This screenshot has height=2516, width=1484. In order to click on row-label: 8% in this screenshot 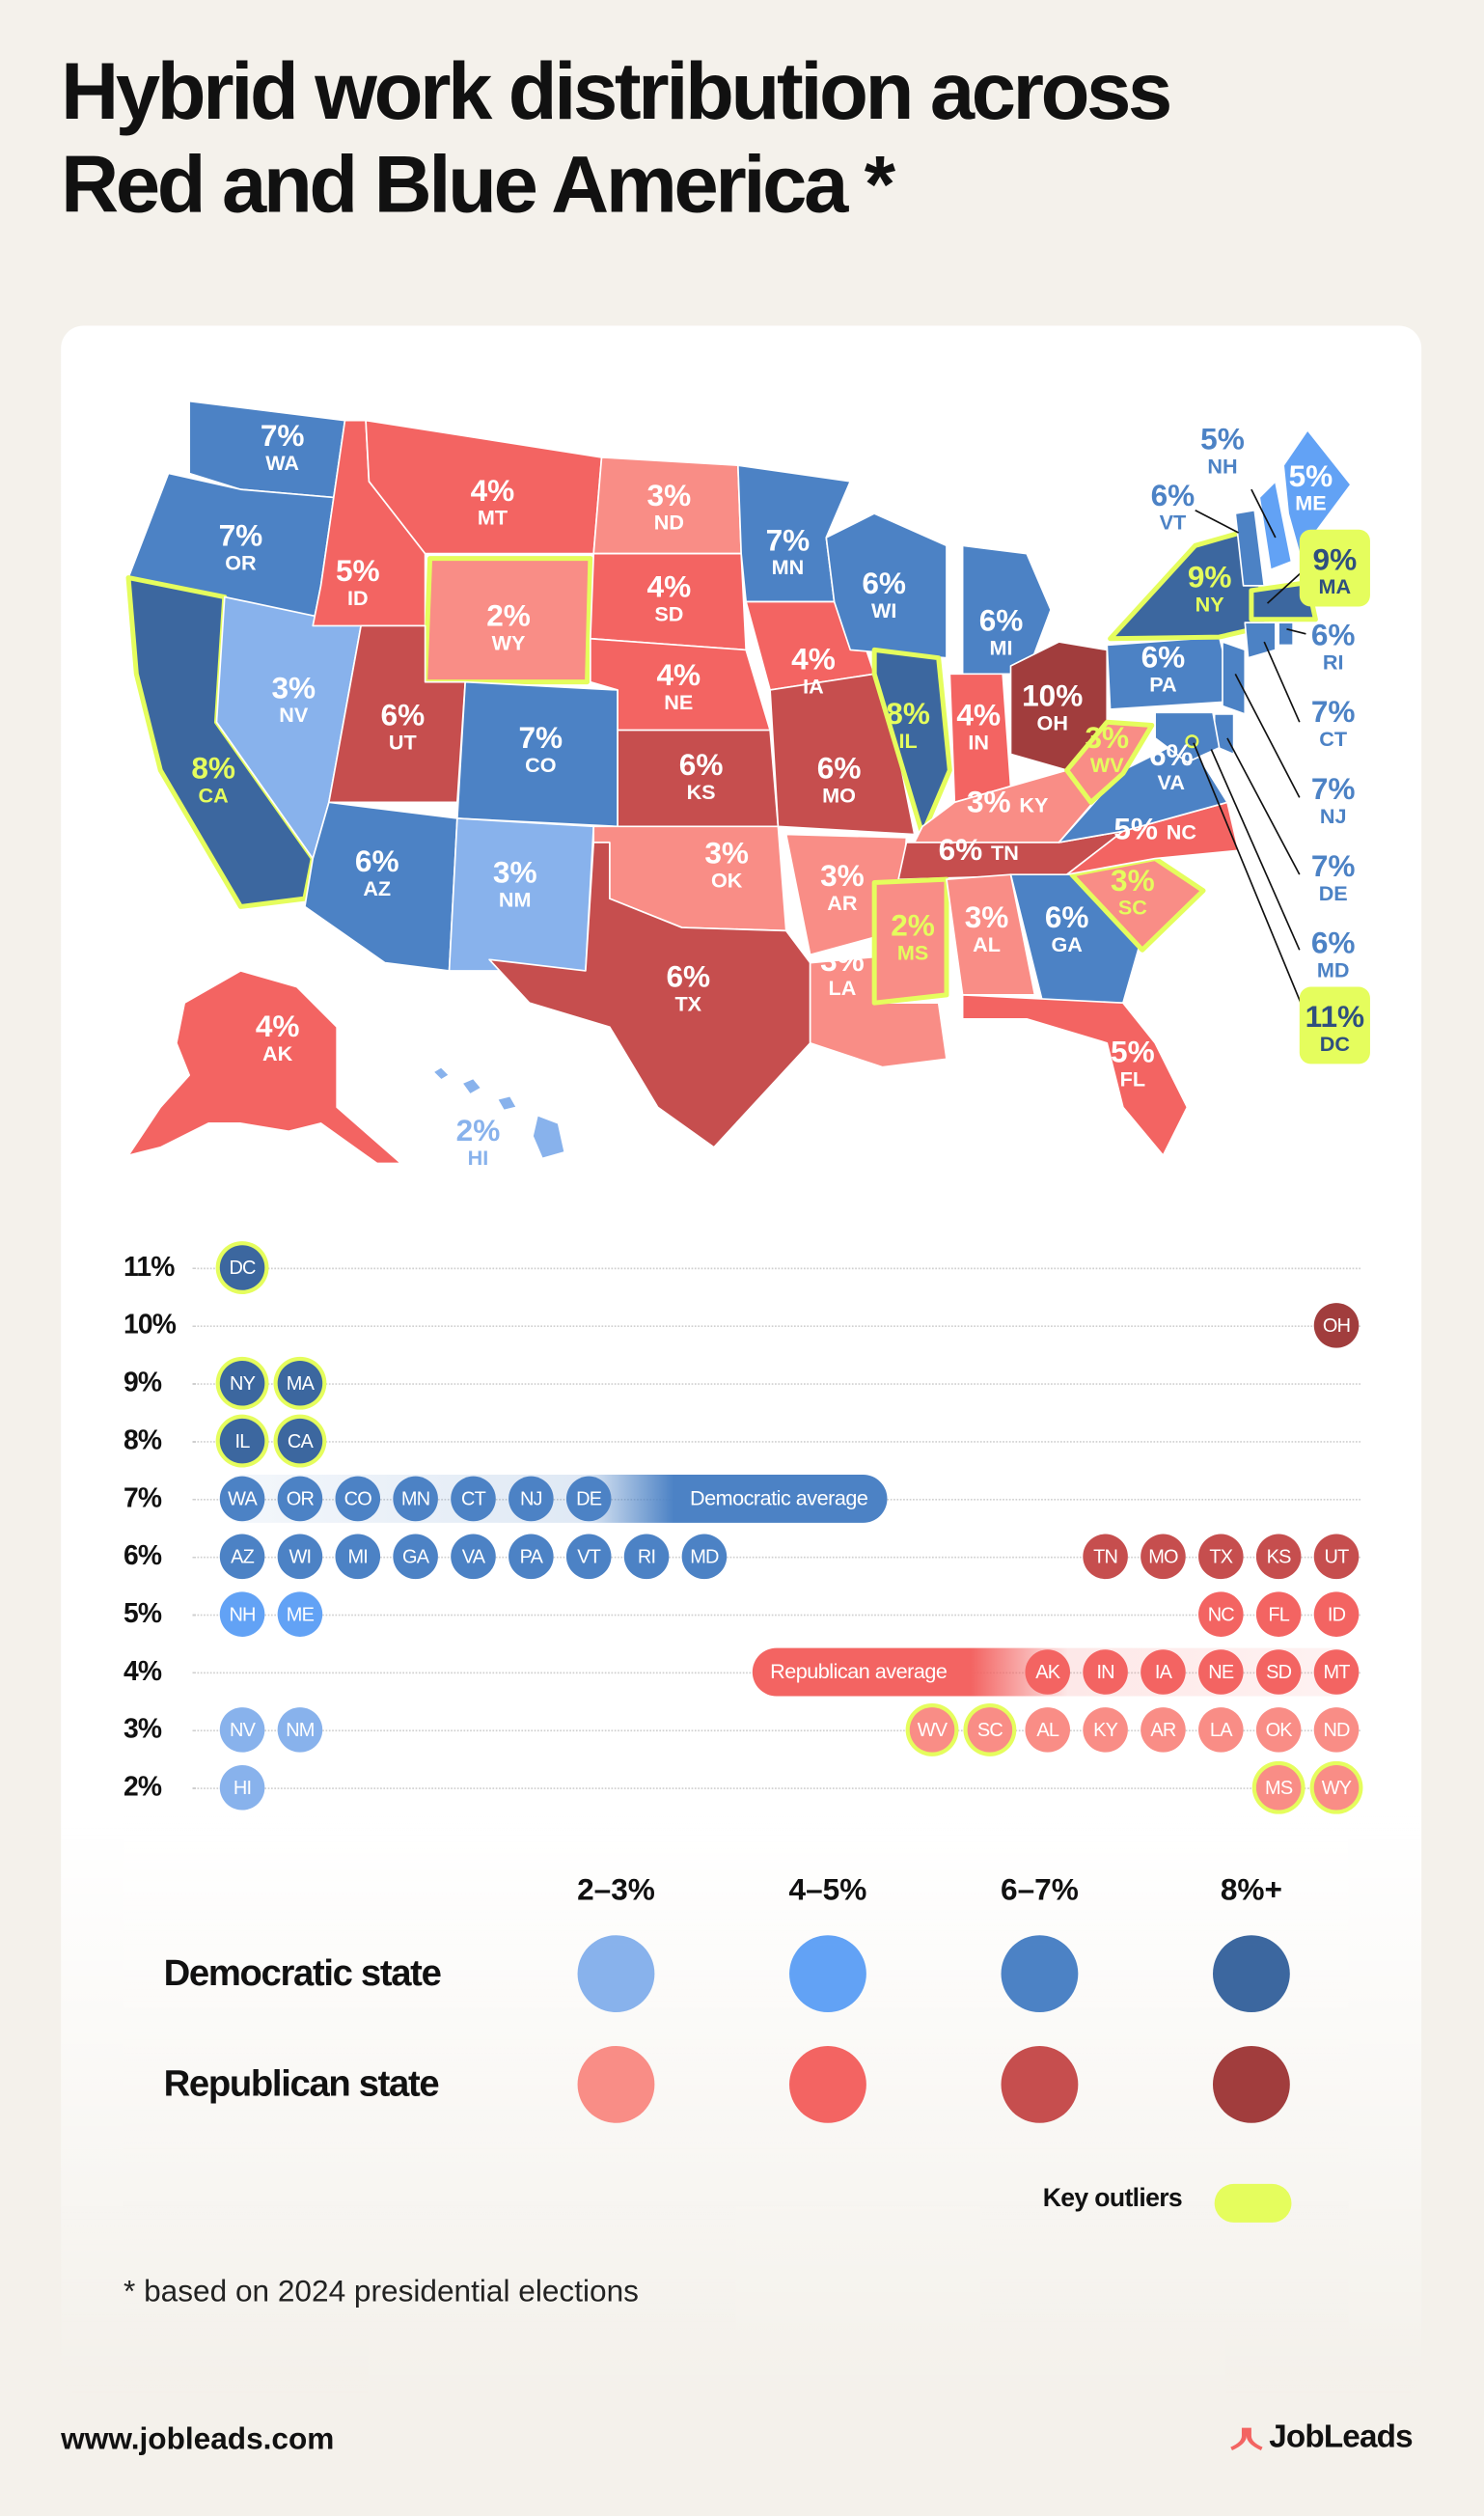, I will do `click(143, 1440)`.